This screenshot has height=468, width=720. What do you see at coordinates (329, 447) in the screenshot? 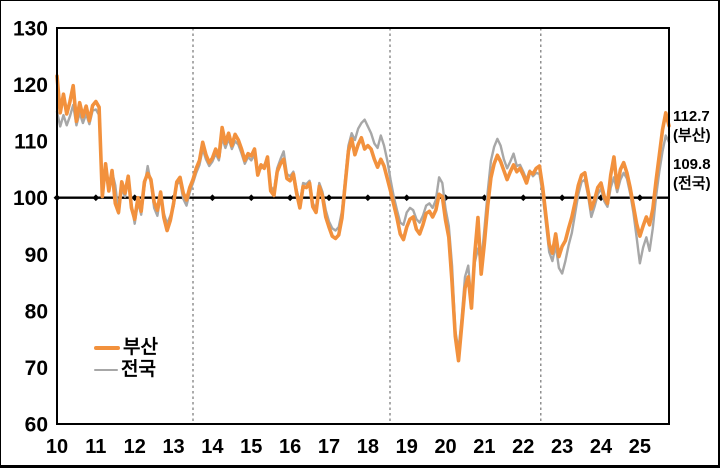
I see `svg-text: 17` at bounding box center [329, 447].